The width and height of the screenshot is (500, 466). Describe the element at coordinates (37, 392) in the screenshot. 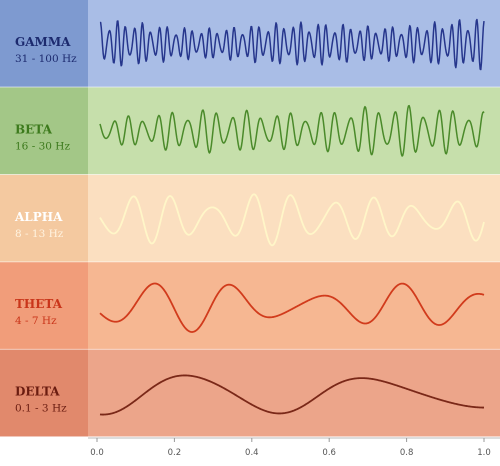

I see `band-name: DELTA` at that location.